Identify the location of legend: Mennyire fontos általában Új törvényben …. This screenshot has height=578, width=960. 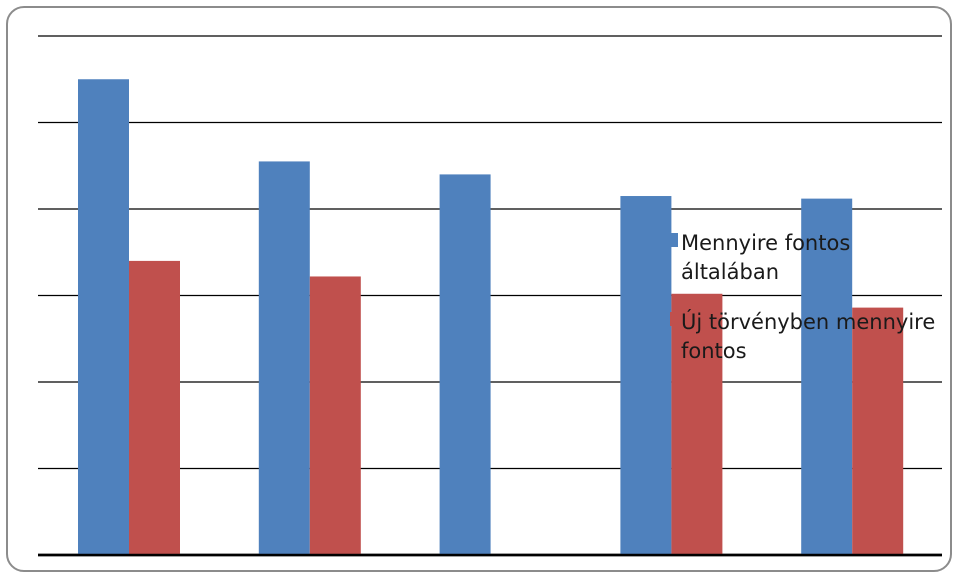
(802, 297).